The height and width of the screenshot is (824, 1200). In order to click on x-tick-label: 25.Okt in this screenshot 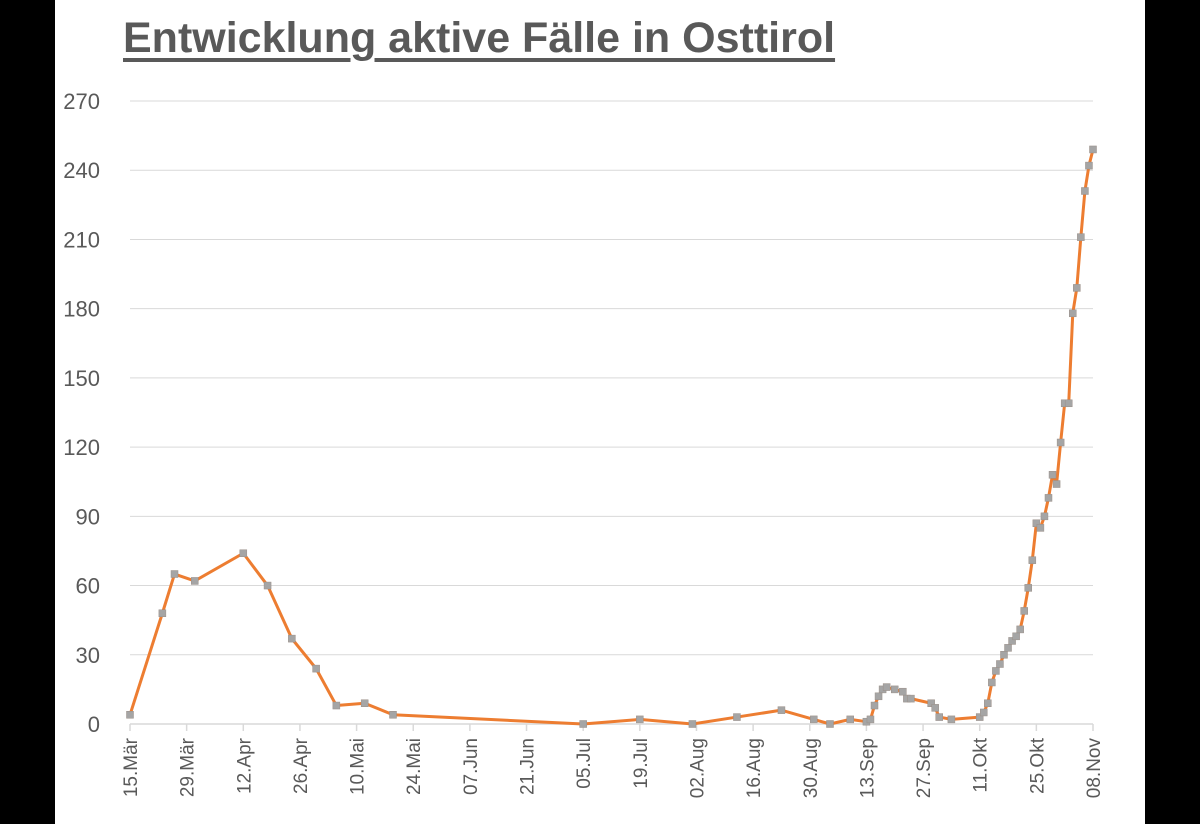, I will do `click(1037, 765)`.